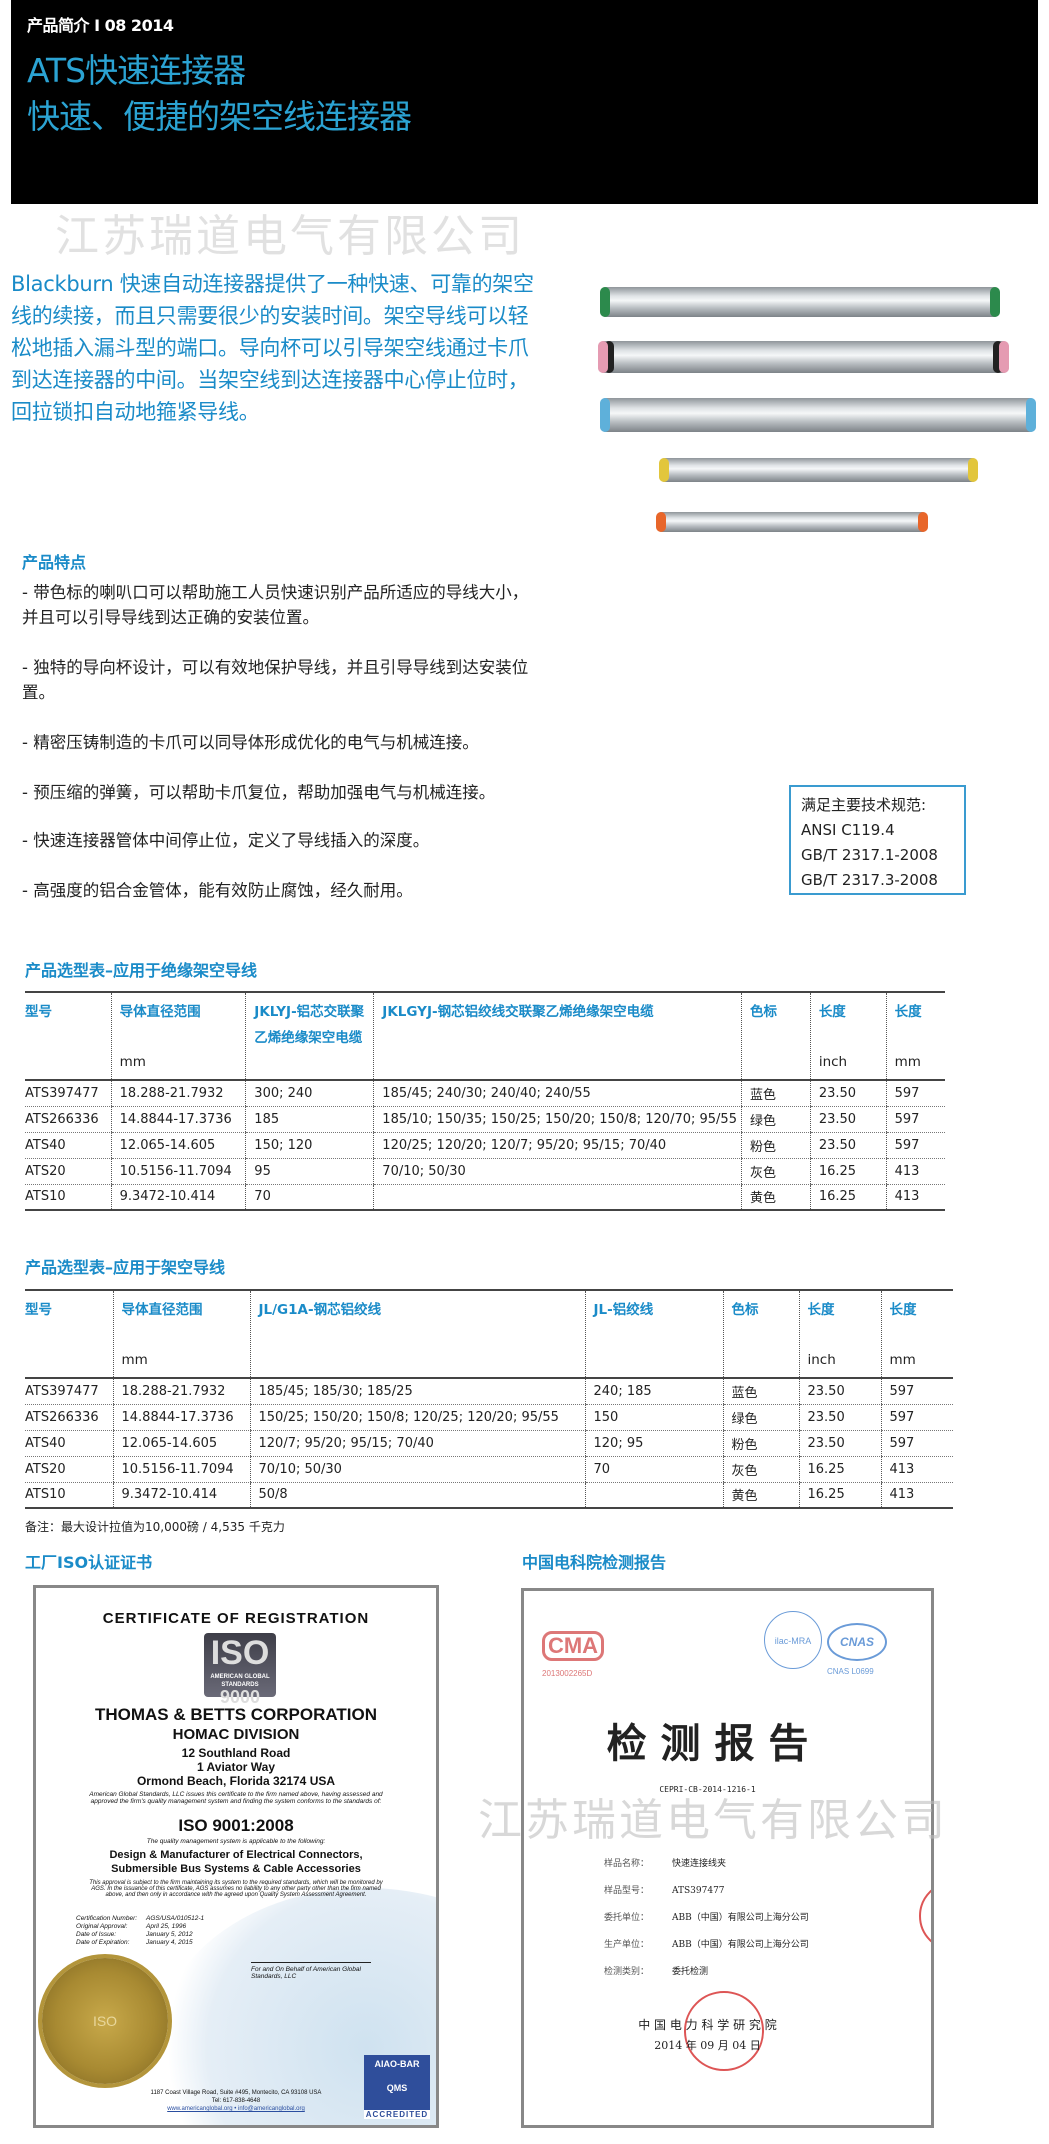 The width and height of the screenshot is (1049, 2144). Describe the element at coordinates (627, 1918) in the screenshot. I see `field-label: 委托单位：` at that location.